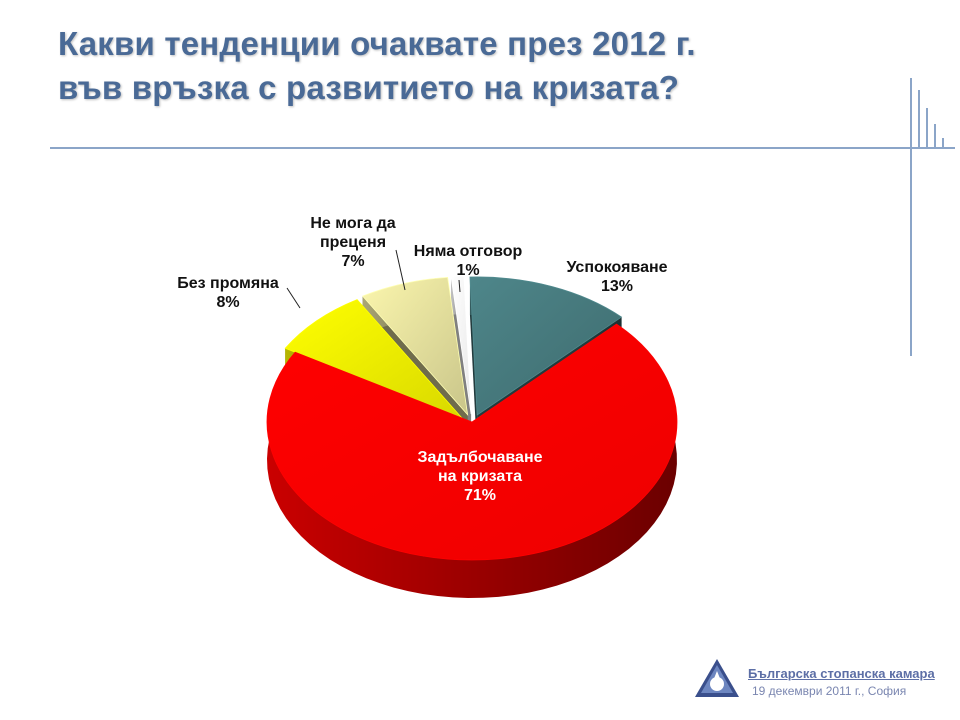 The image size is (960, 720). I want to click on slice-category-label: Без промяна, so click(228, 283).